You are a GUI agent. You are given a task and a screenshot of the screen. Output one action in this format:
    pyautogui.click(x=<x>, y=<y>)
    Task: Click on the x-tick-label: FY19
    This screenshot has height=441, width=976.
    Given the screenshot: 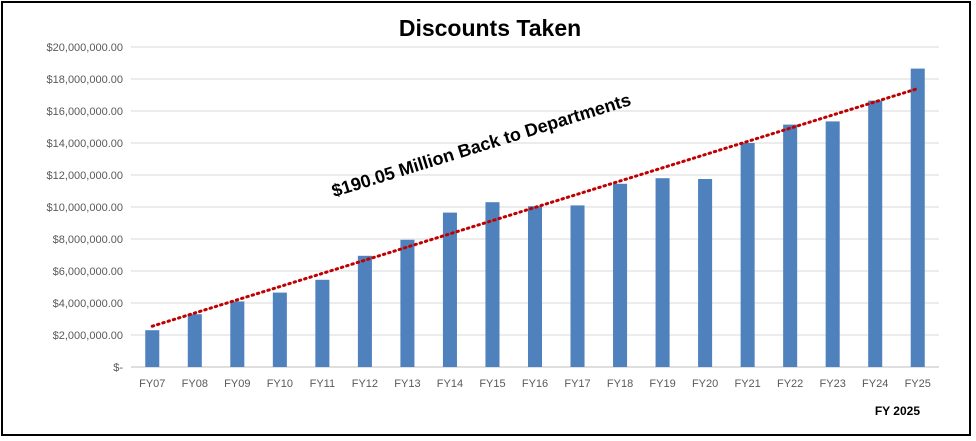 What is the action you would take?
    pyautogui.click(x=662, y=384)
    